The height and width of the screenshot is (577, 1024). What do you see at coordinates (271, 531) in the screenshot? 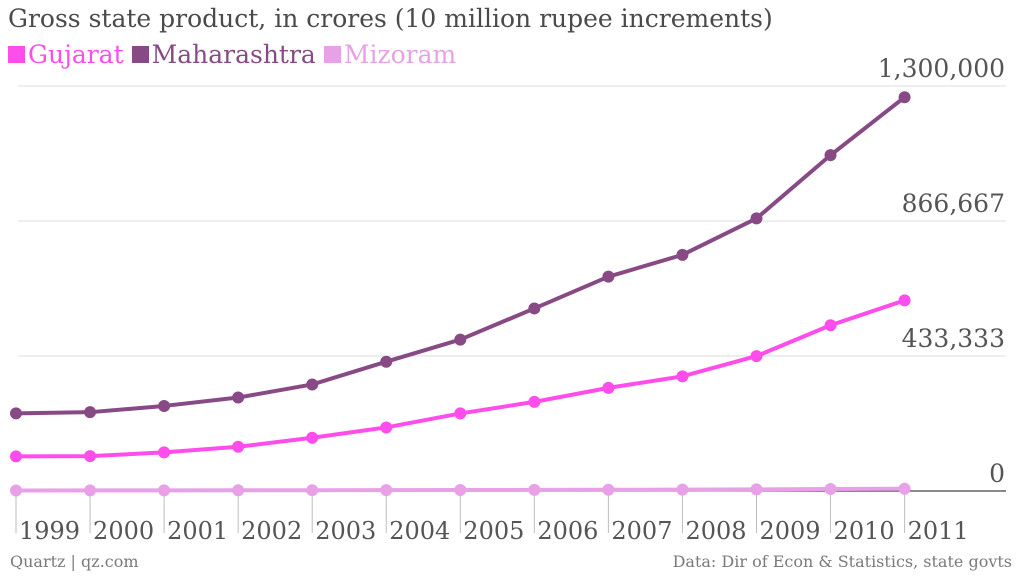
I see `x-tick-label: 2002` at bounding box center [271, 531].